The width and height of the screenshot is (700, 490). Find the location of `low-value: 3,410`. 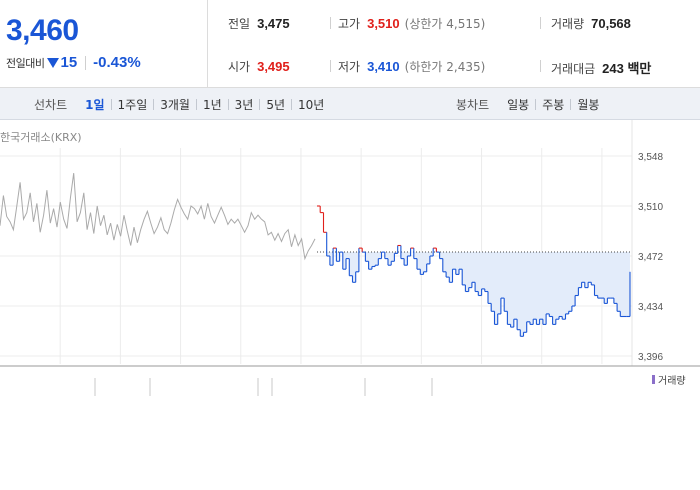

low-value: 3,410 is located at coordinates (383, 66).